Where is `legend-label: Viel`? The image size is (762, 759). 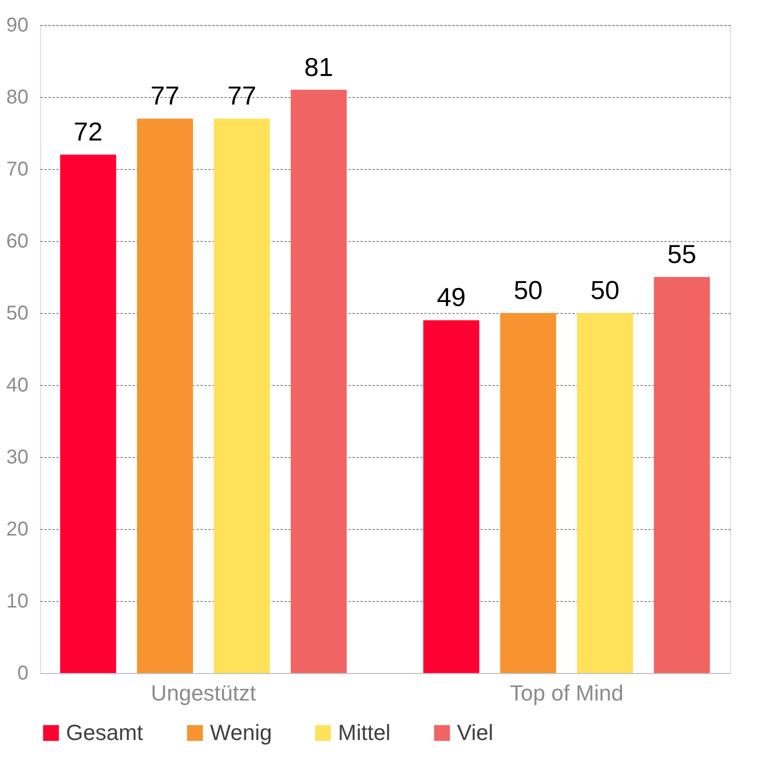 legend-label: Viel is located at coordinates (475, 732).